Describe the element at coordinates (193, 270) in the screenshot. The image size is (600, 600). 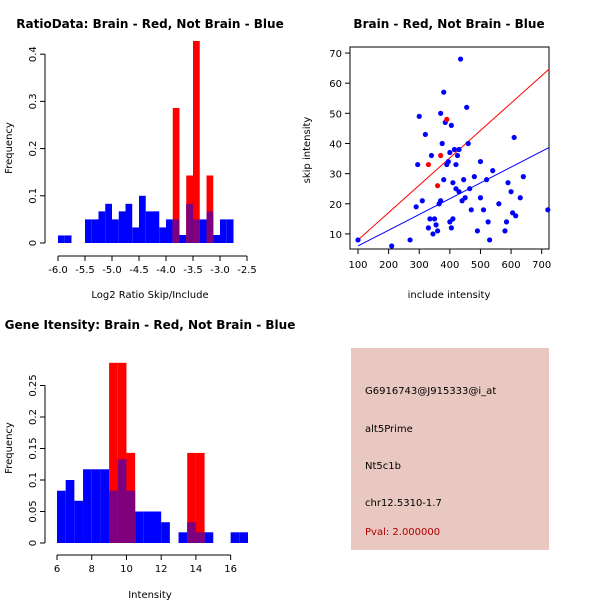
I see `x-tick-label: -3.5` at that location.